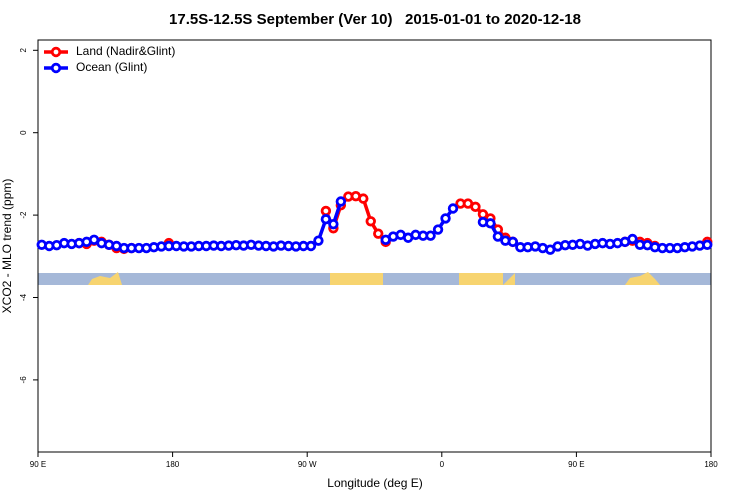  I want to click on x-axis-label: Longitude (deg E), so click(374, 483).